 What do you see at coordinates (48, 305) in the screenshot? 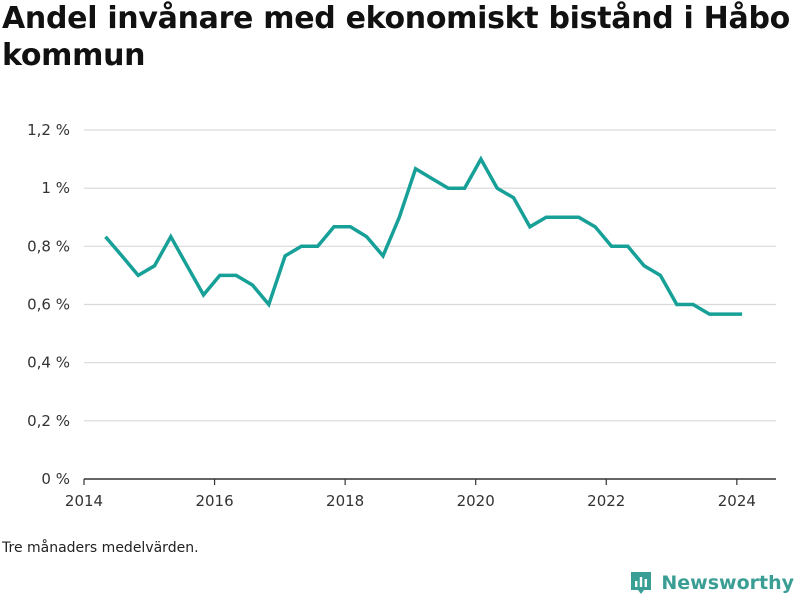
I see `y-tick-label: 0,6 %` at bounding box center [48, 305].